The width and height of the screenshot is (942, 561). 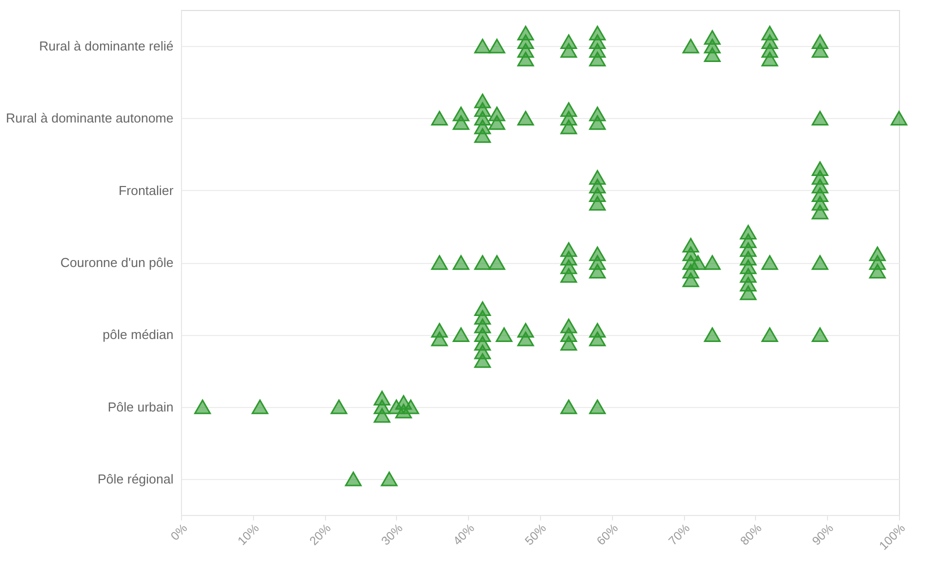 I want to click on y-tick-label: Pôle régional, so click(x=136, y=478).